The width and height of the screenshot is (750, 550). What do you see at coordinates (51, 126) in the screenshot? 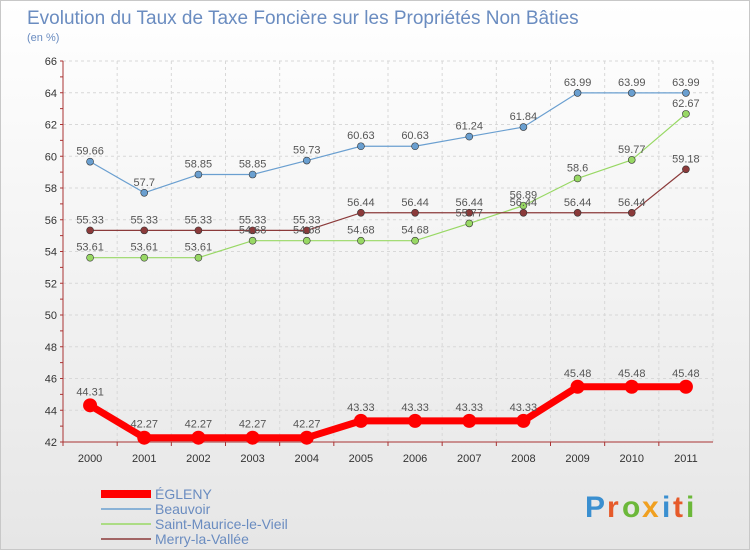
I see `y-tick-label: 62` at bounding box center [51, 126].